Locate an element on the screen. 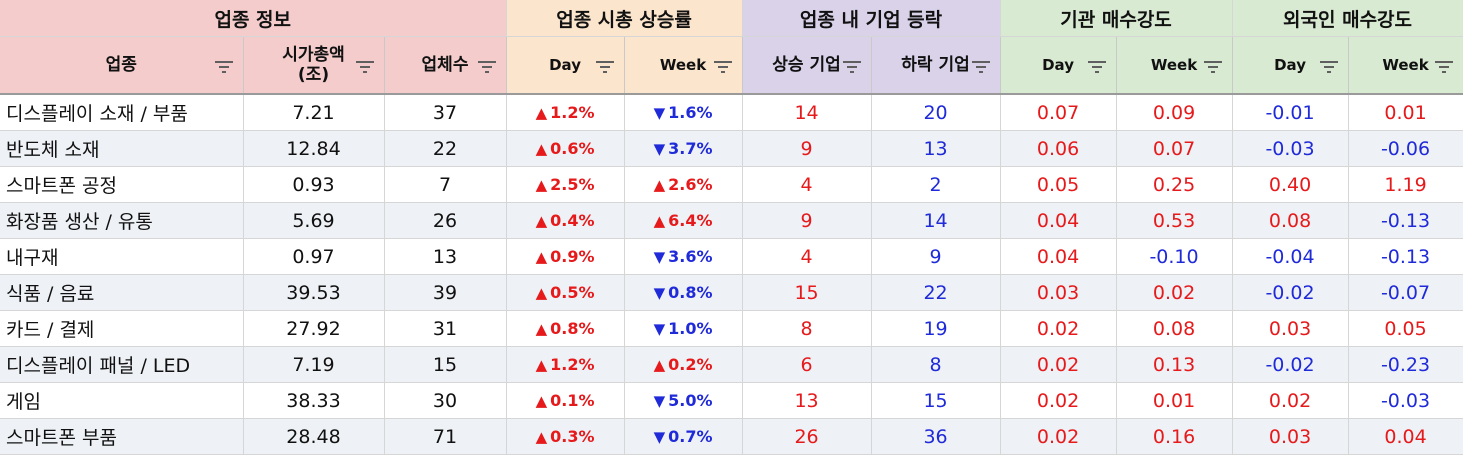  cell-foreign-week: 0.01 is located at coordinates (1405, 112).